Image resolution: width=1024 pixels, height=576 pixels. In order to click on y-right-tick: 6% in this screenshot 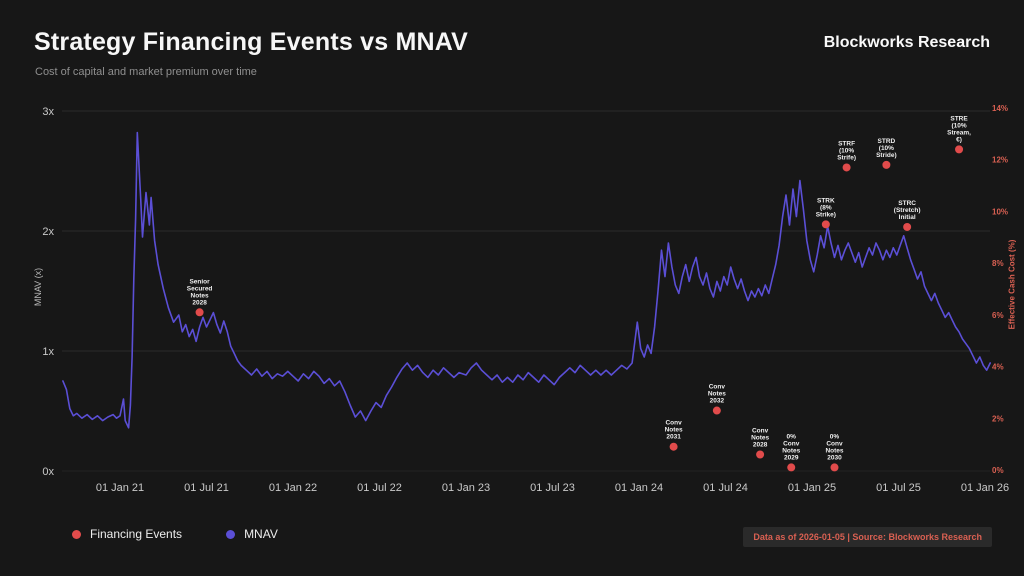, I will do `click(998, 315)`.